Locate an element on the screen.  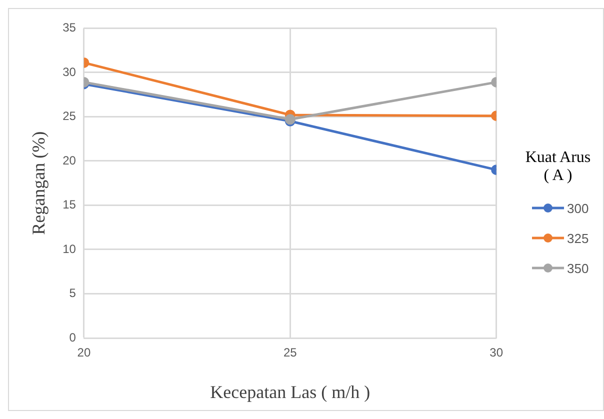
y-axis-title: Regangan (%) is located at coordinates (38, 183).